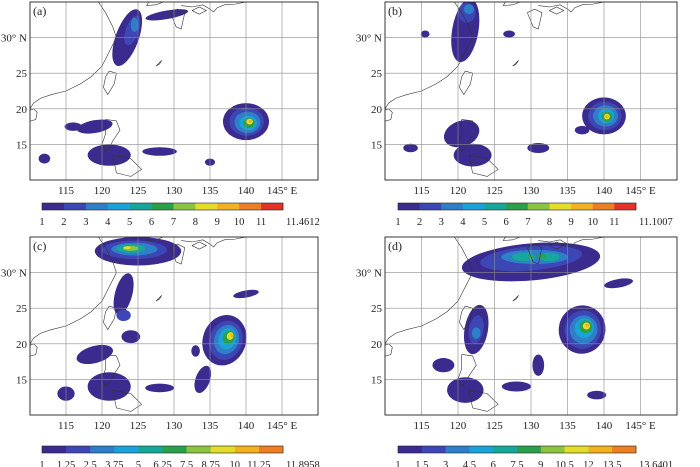  Describe the element at coordinates (377, 380) in the screenshot. I see `y-tick-label: 15` at that location.